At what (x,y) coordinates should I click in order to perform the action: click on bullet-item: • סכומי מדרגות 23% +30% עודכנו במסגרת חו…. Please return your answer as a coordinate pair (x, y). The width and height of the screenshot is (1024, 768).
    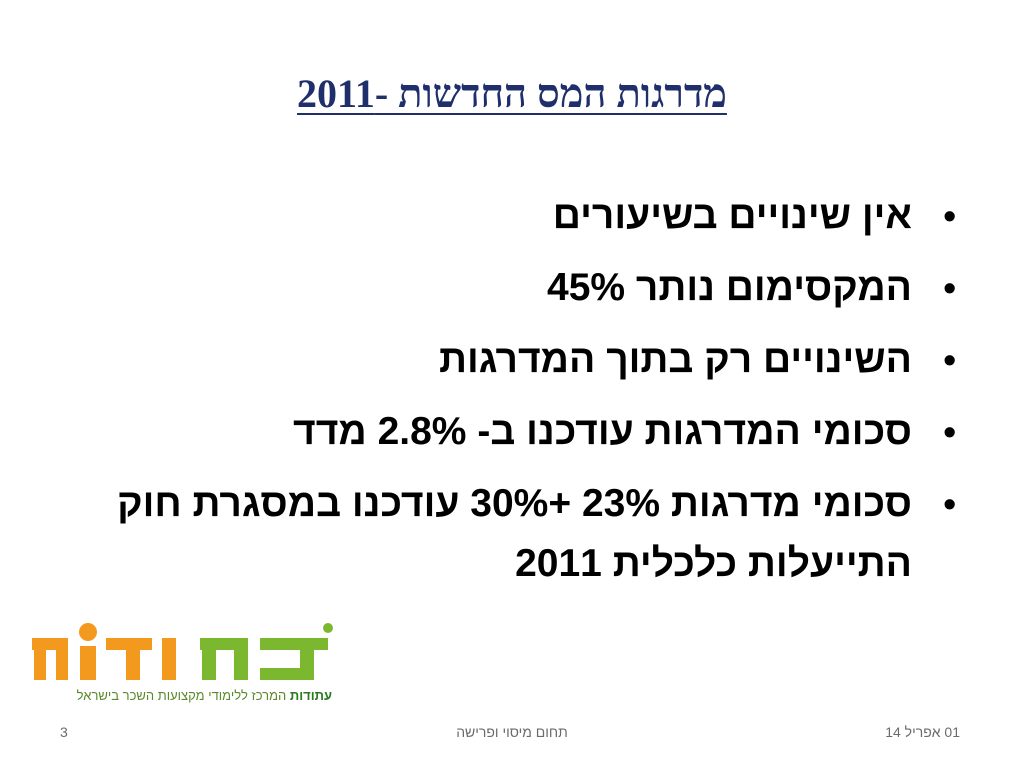
    Looking at the image, I should click on (490, 534).